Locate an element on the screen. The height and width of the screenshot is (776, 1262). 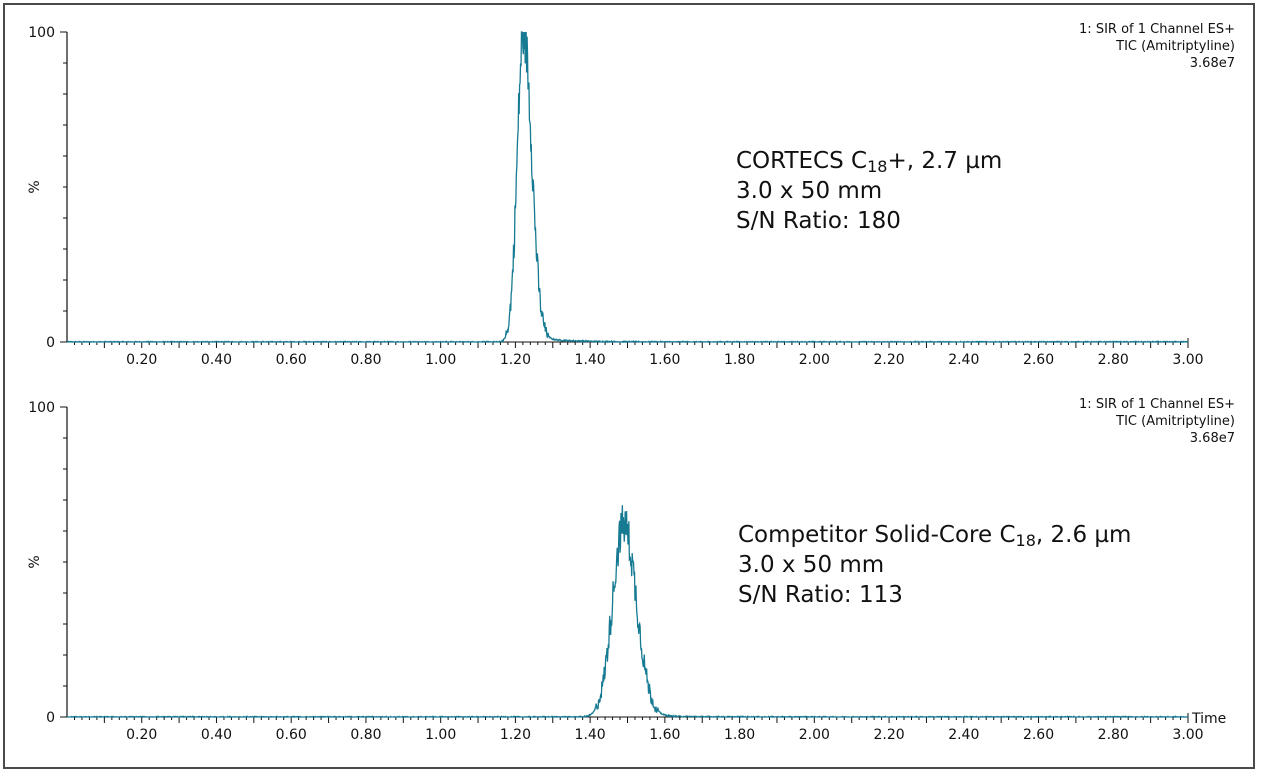
top-info-line-2: TIC (Amitriptyline) is located at coordinates (1175, 46).